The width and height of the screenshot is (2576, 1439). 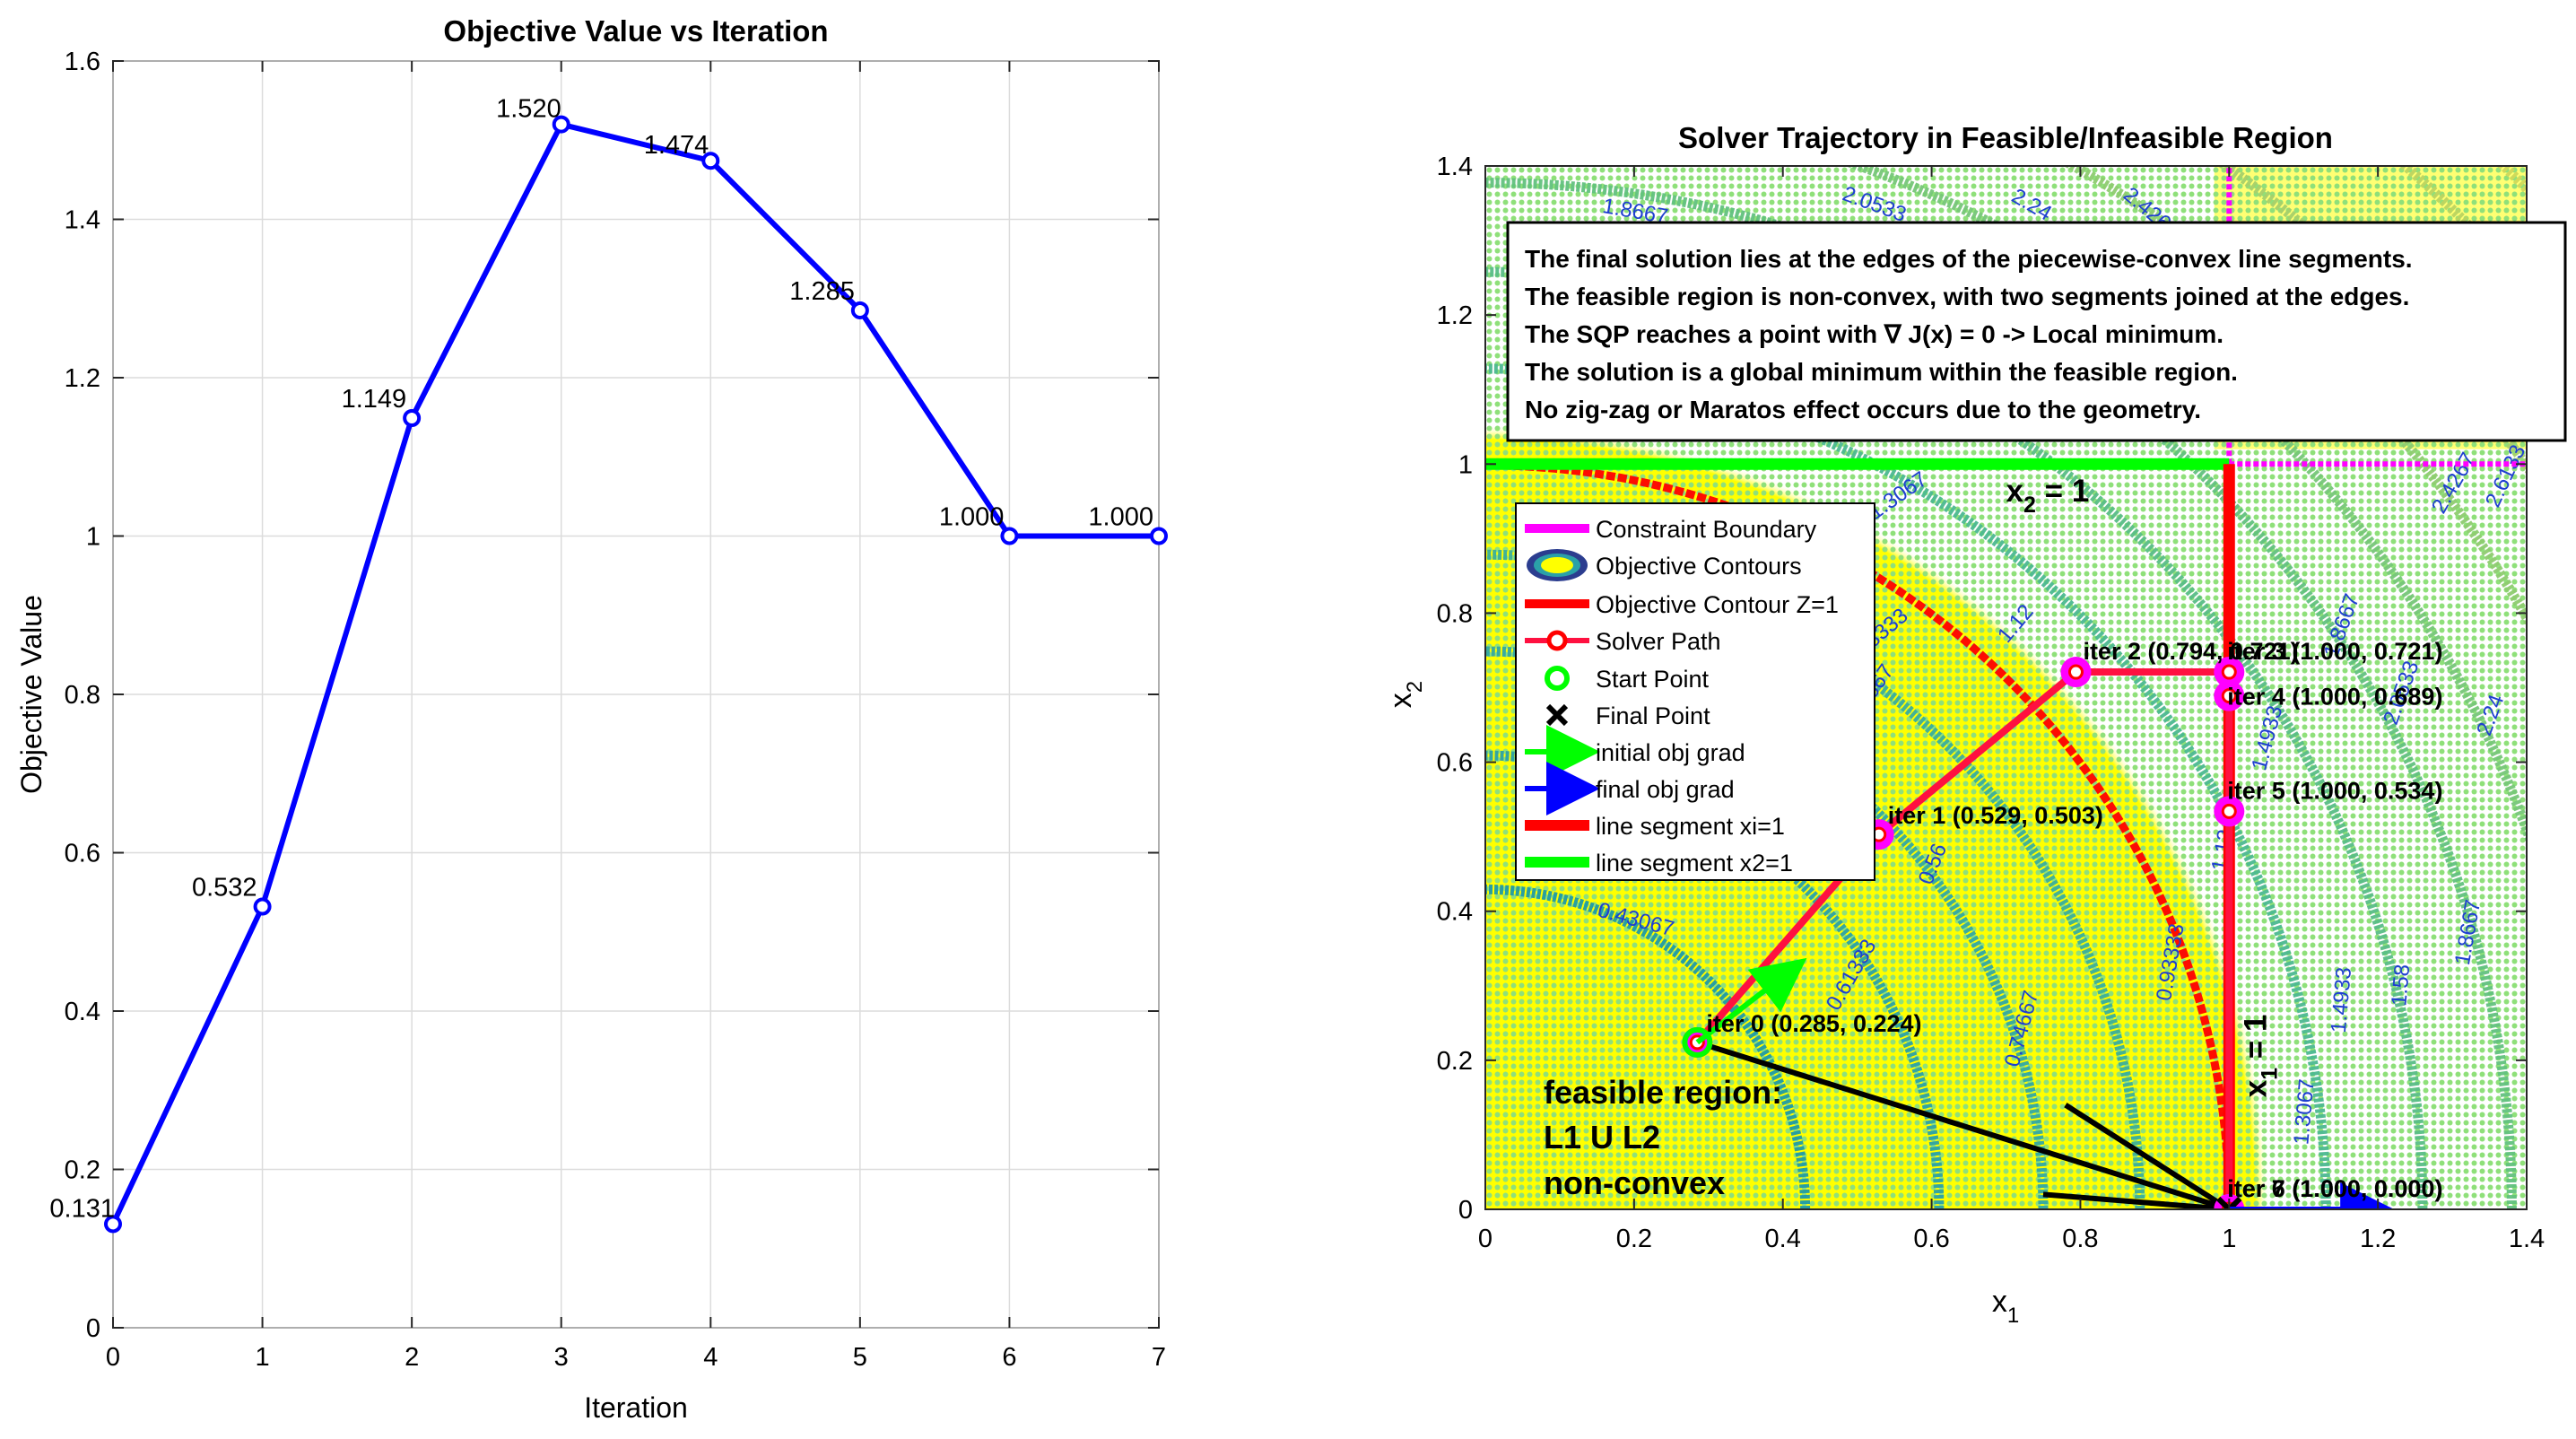 I want to click on legend-label: initial obj grad, so click(x=1670, y=752).